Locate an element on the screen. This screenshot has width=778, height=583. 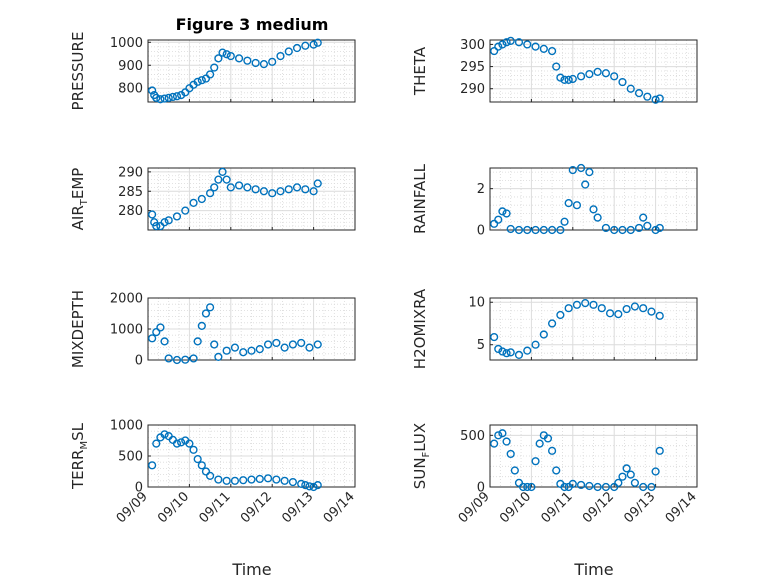
y-axis-label: AIRTEMP is located at coordinates (79, 199).